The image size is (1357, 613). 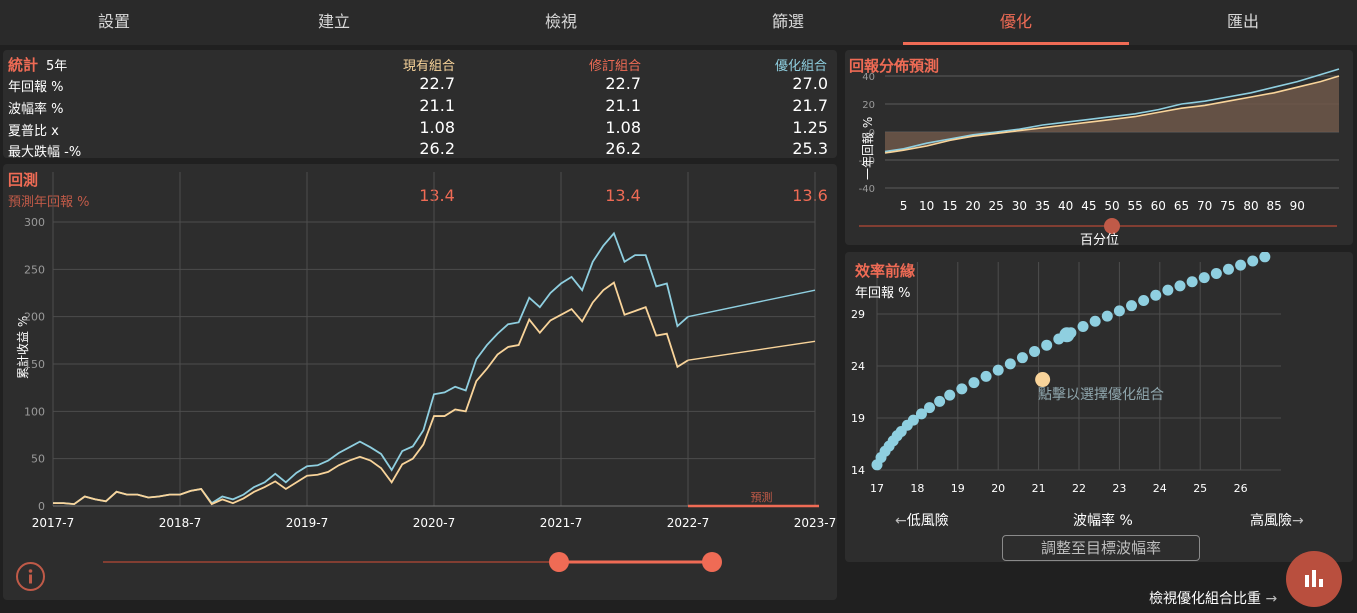 What do you see at coordinates (1112, 226) in the screenshot?
I see `percentile-slider-handle` at bounding box center [1112, 226].